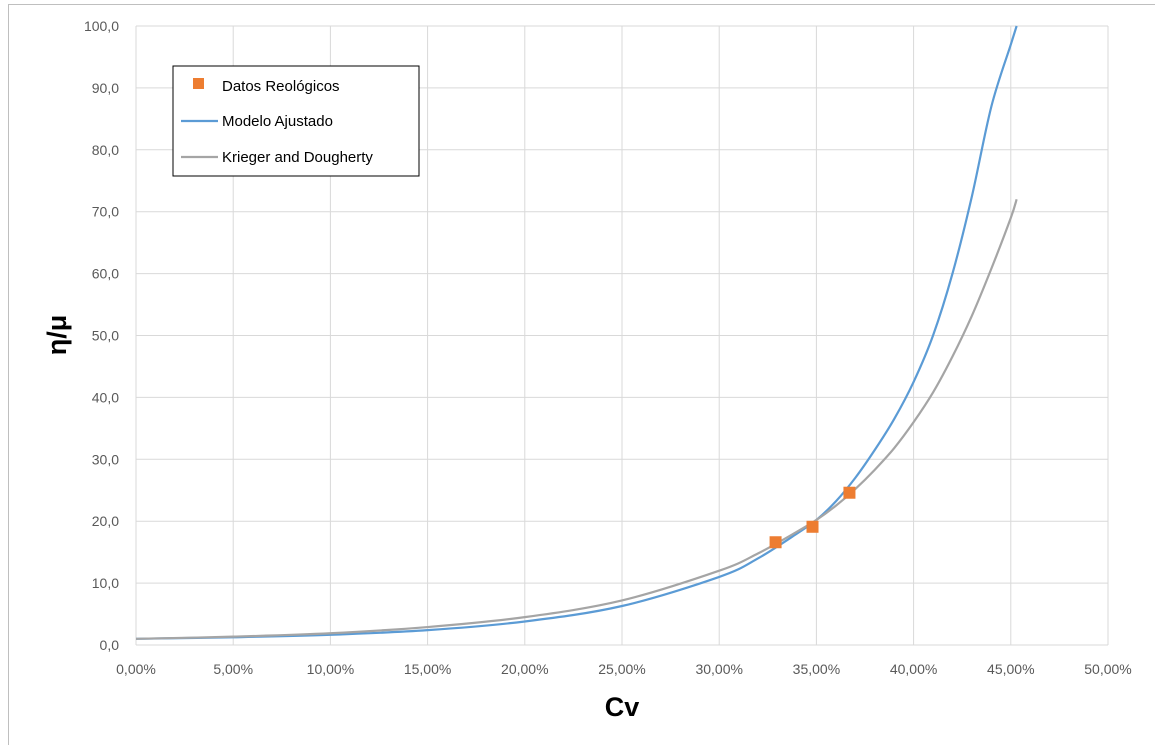  What do you see at coordinates (105, 459) in the screenshot?
I see `y-tick-label: 30,0` at bounding box center [105, 459].